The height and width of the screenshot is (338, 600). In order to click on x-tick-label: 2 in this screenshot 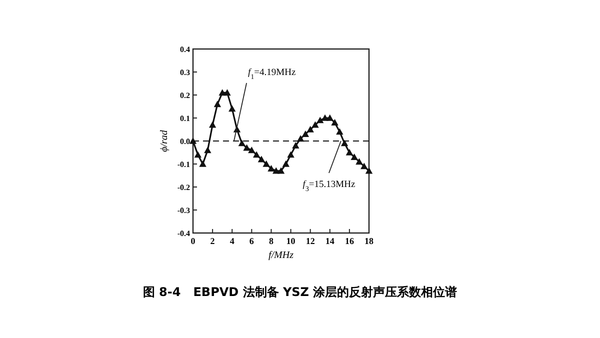, I will do `click(213, 241)`.